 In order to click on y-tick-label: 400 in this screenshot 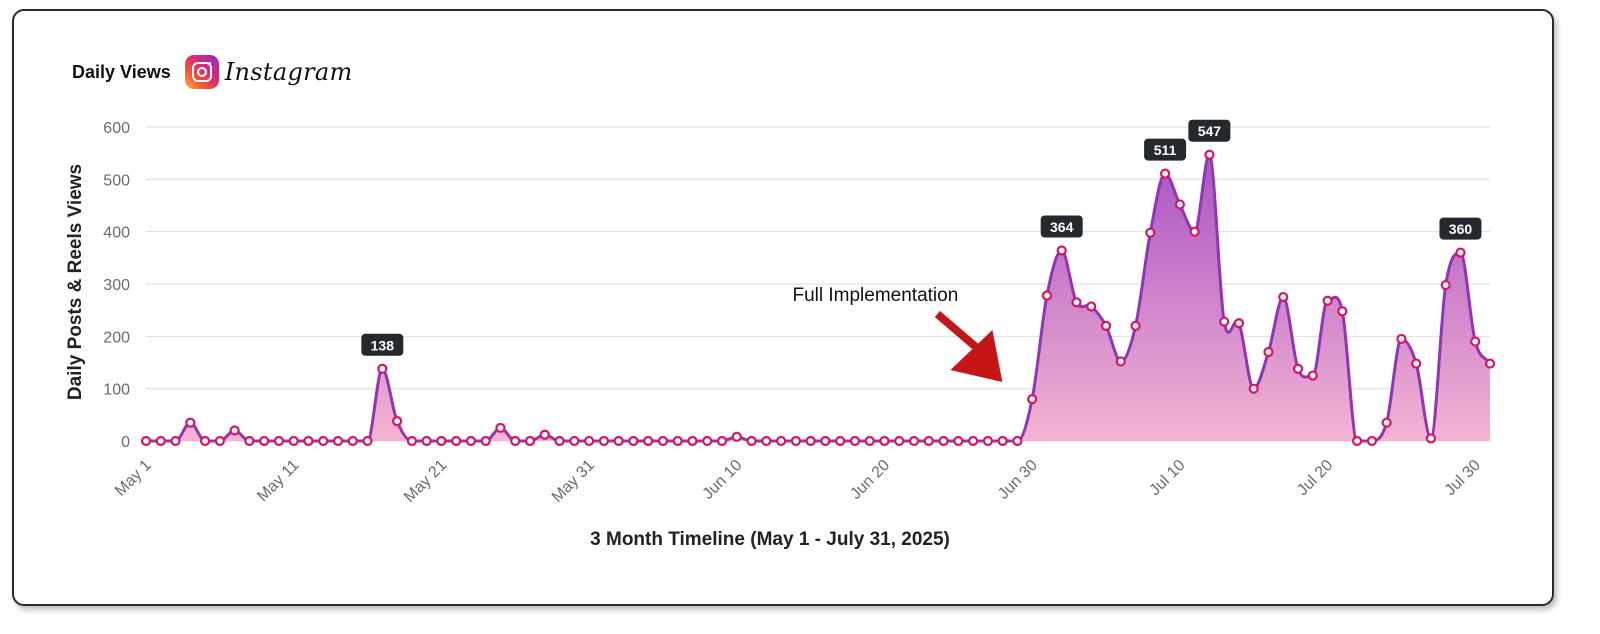, I will do `click(116, 233)`.